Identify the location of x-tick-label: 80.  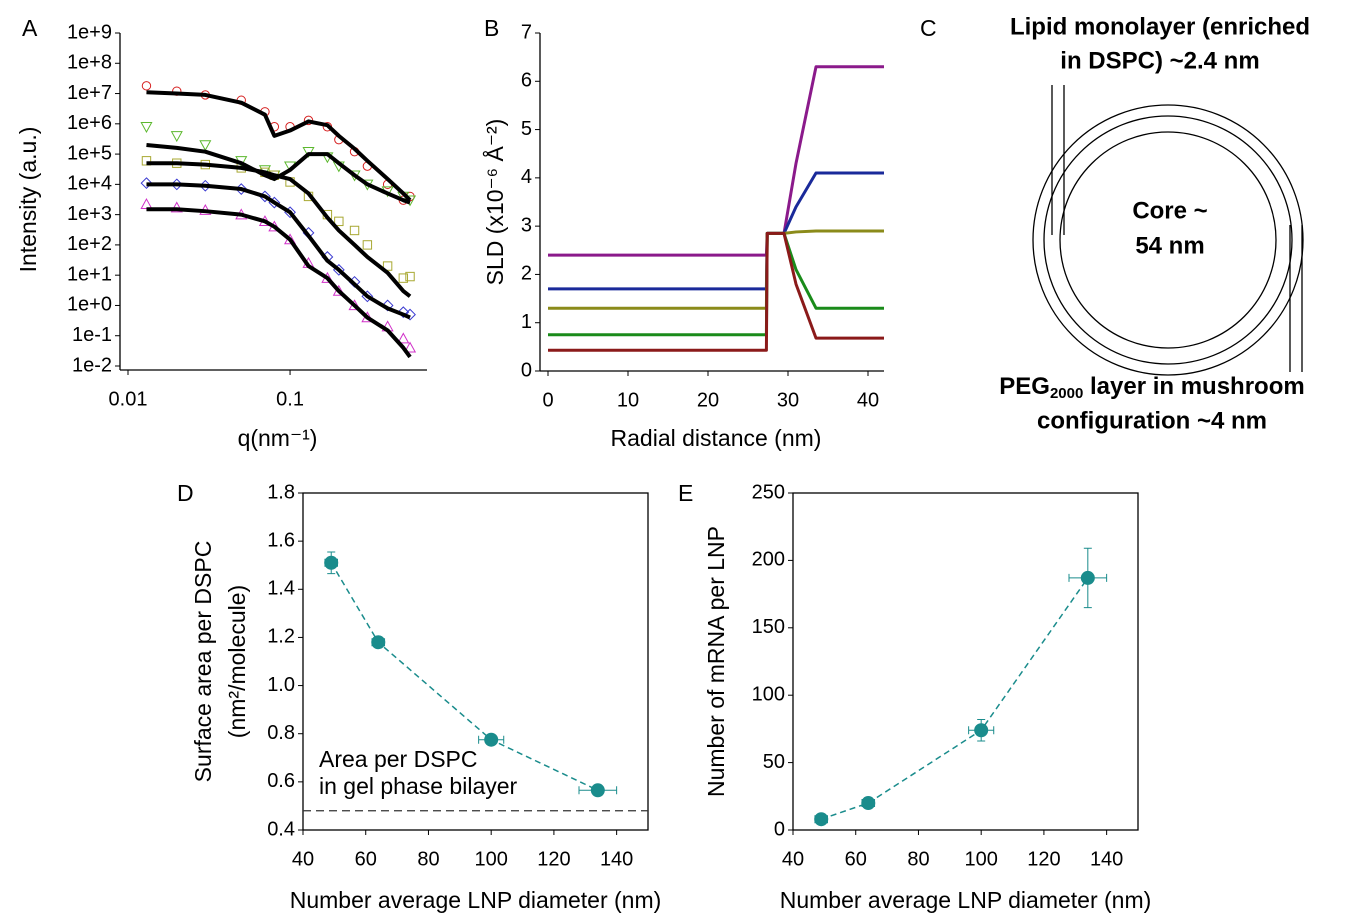
(918, 859).